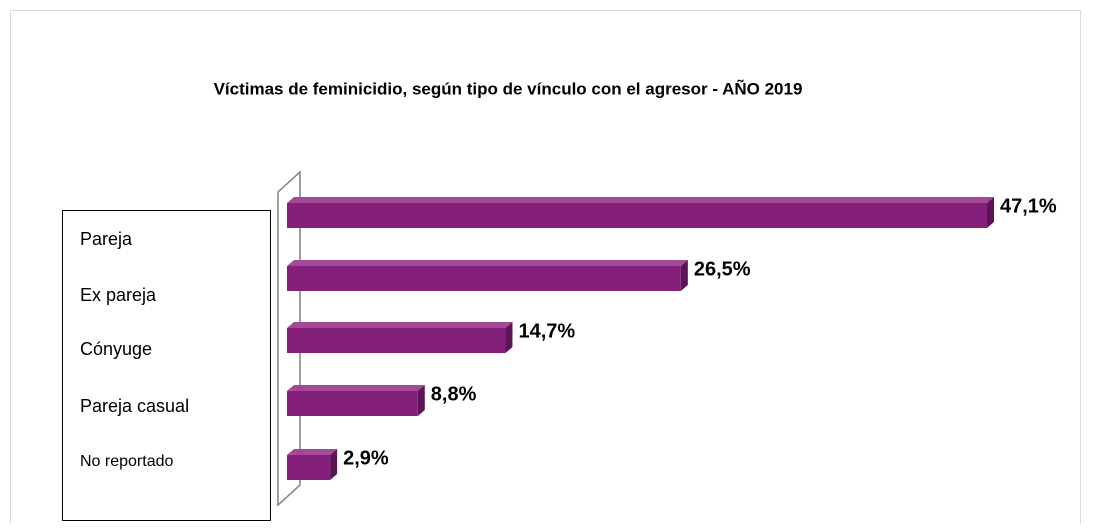  I want to click on category-label: No reportado, so click(126, 461).